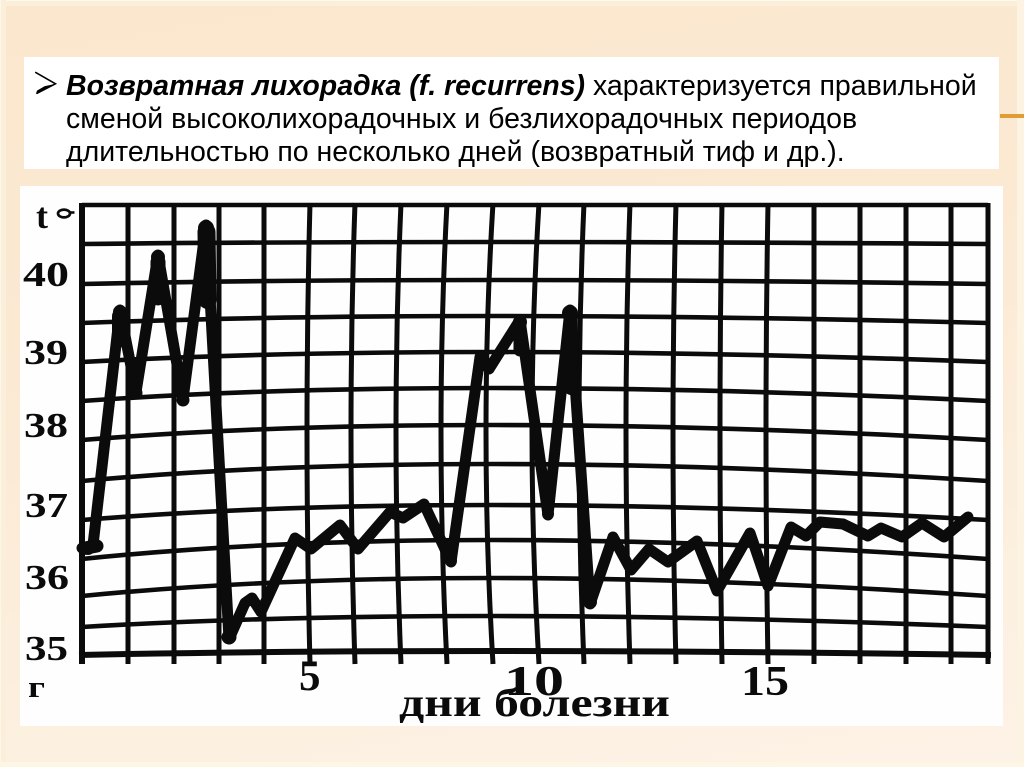  What do you see at coordinates (46, 648) in the screenshot?
I see `svg-text: 35` at bounding box center [46, 648].